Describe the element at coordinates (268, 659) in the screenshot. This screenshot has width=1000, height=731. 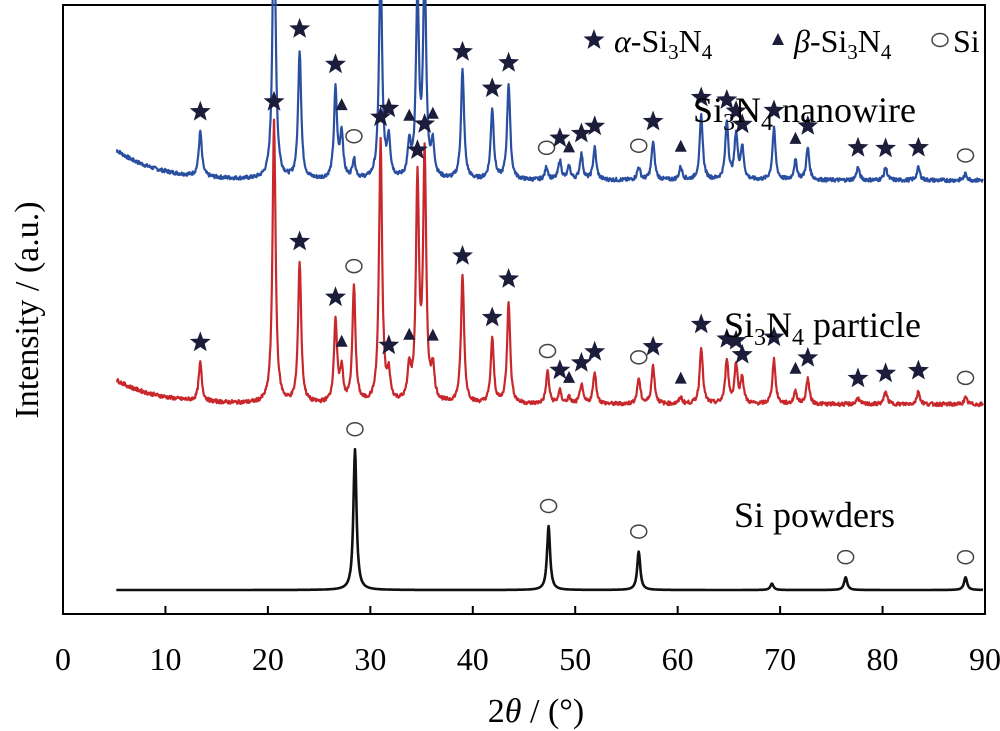
I see `x-tick-label: 20` at that location.